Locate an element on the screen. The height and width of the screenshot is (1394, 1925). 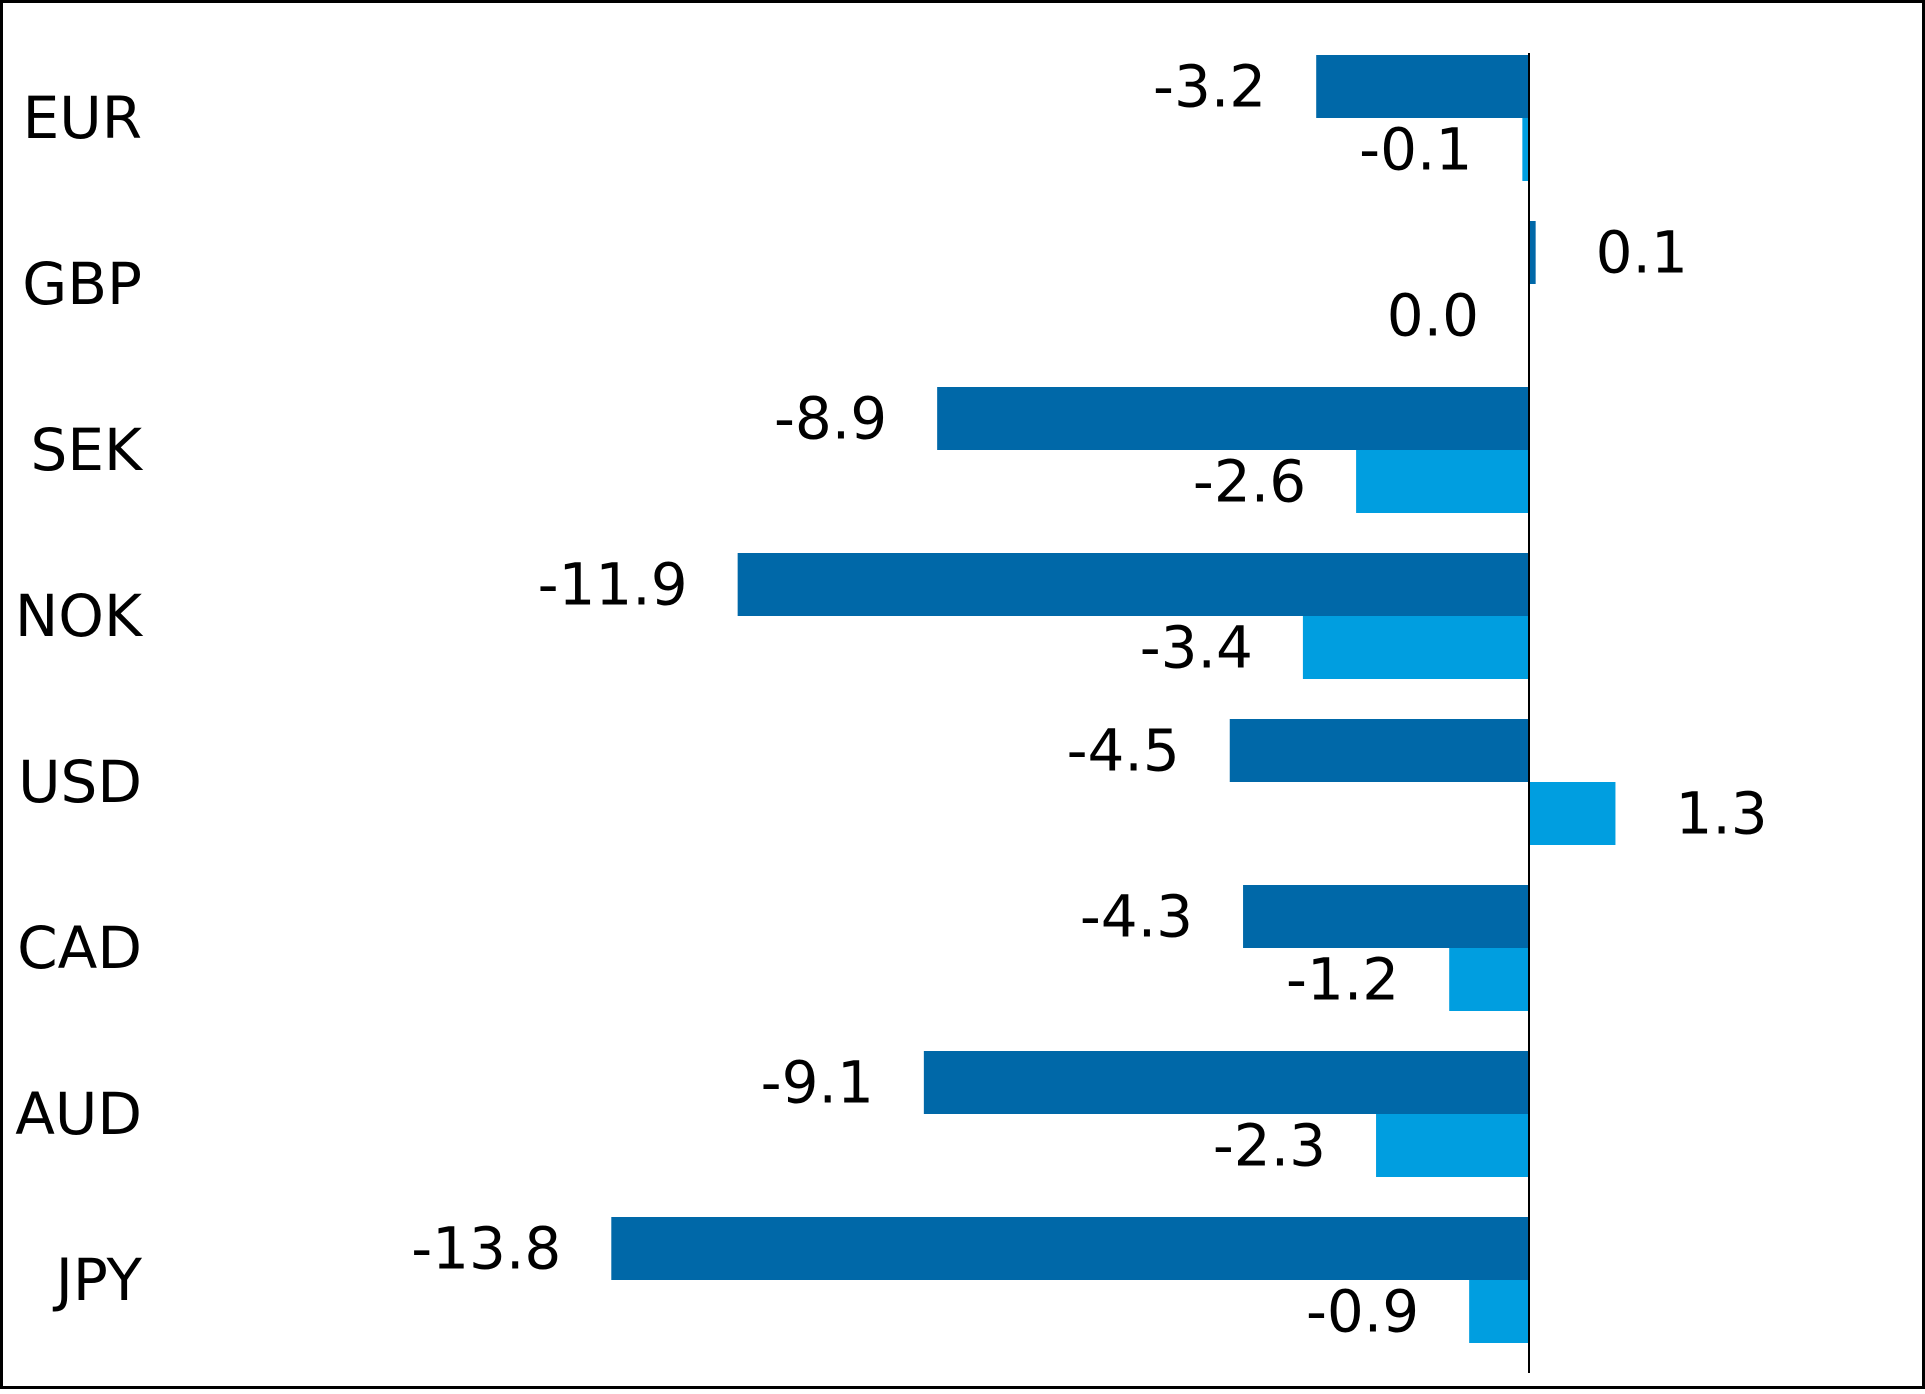
data-label: 0.0 is located at coordinates (1433, 316).